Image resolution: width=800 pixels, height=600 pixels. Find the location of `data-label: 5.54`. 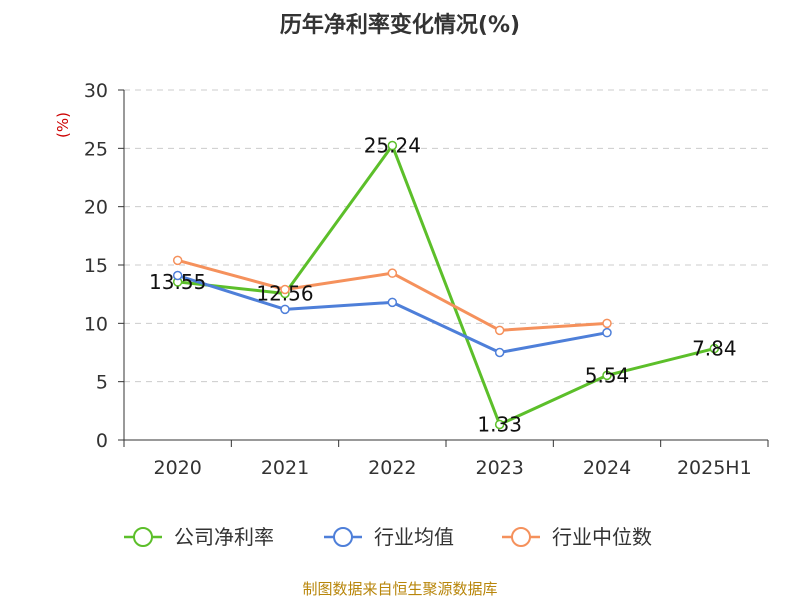

data-label: 5.54 is located at coordinates (607, 375).